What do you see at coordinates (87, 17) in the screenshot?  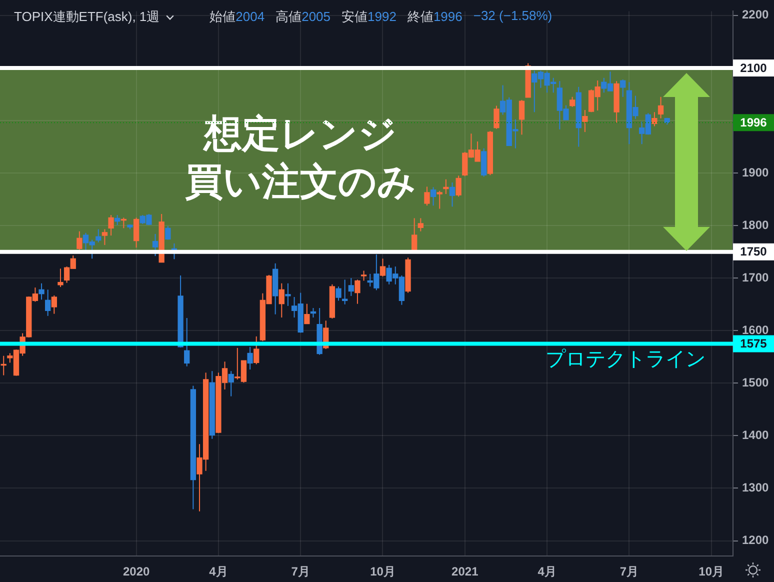 I see `chart-title: TOPIX連動ETF(ask), 1週` at bounding box center [87, 17].